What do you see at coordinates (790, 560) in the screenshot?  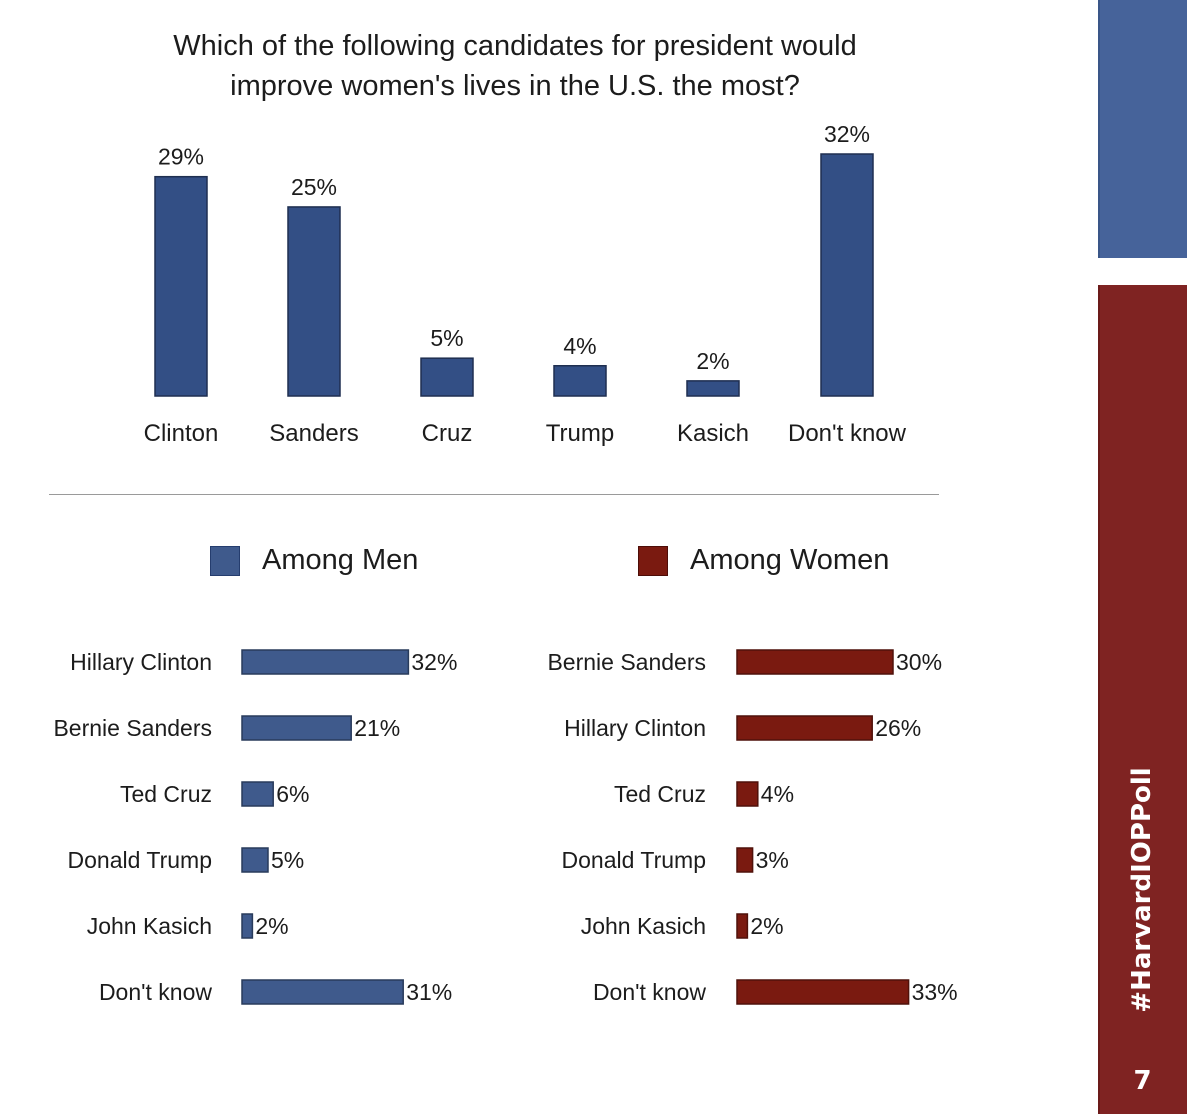 I see `legend-label-women: Among Women` at bounding box center [790, 560].